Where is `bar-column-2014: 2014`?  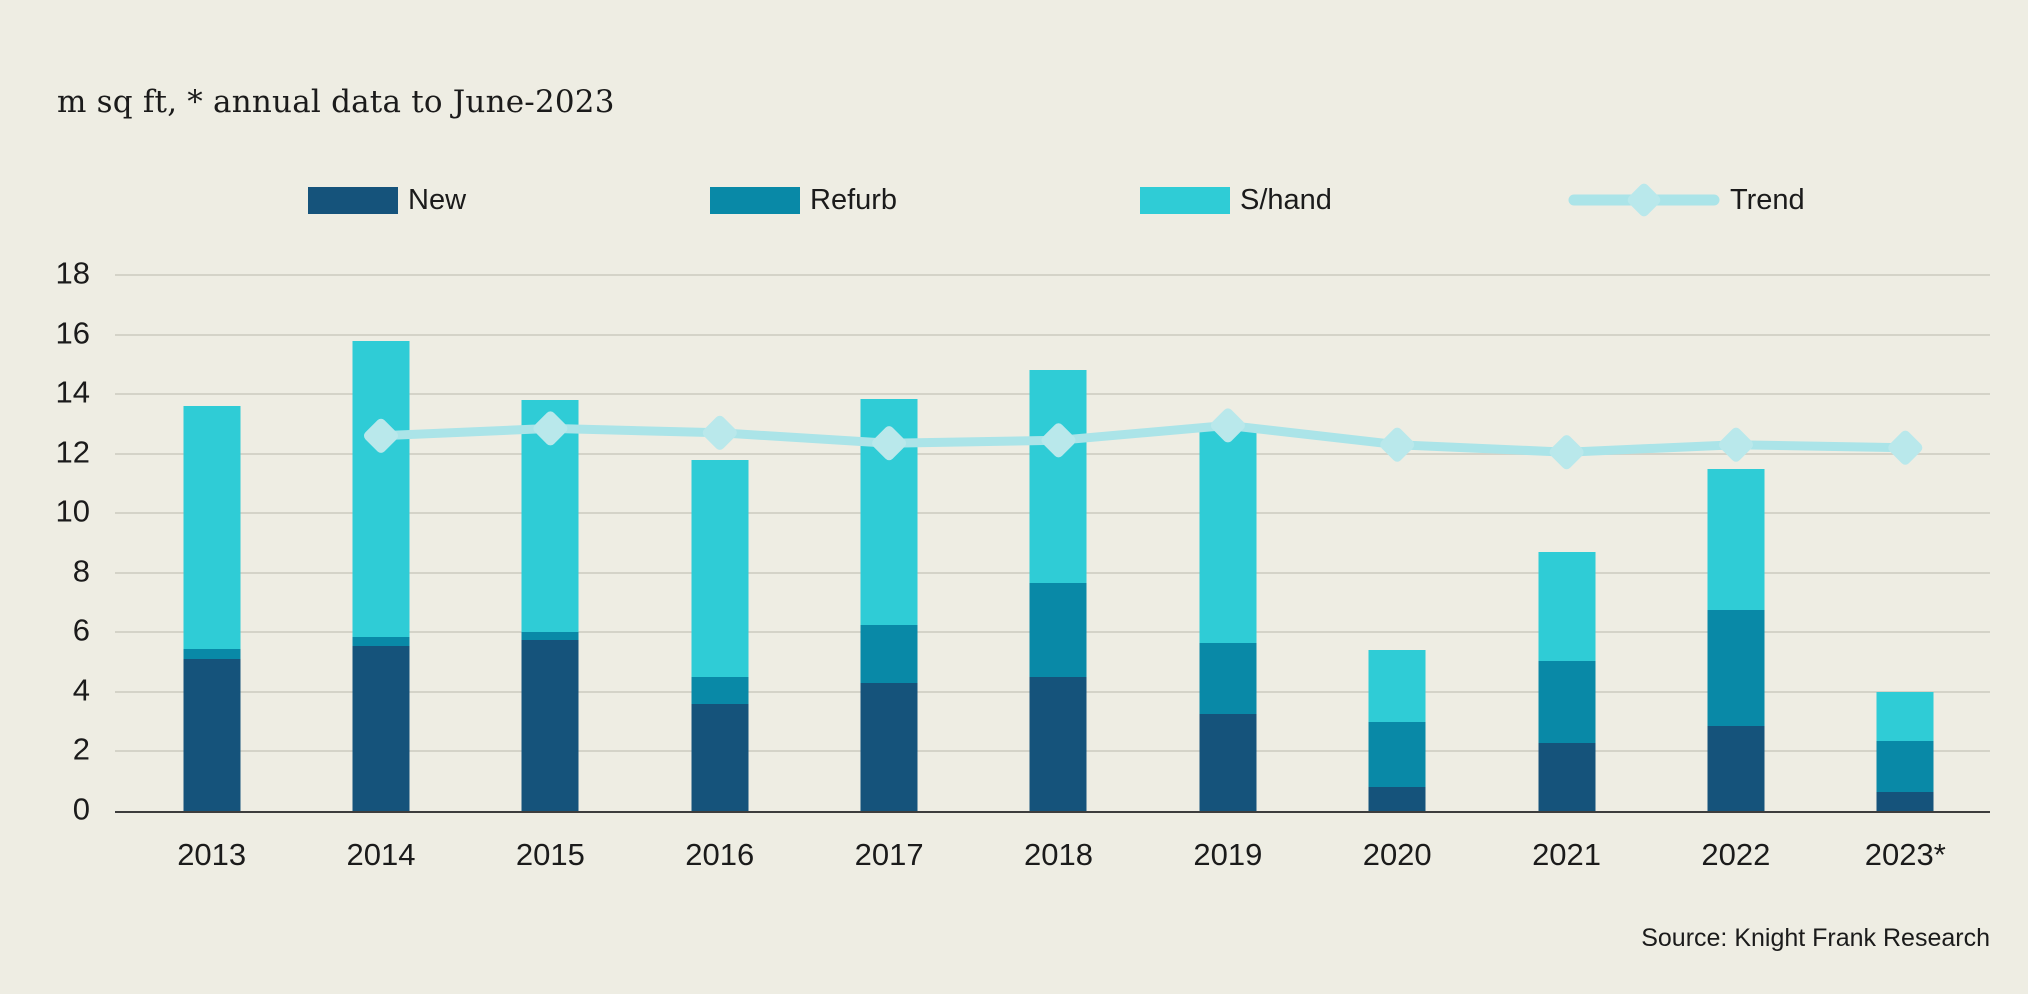
bar-column-2014: 2014 is located at coordinates (380, 573).